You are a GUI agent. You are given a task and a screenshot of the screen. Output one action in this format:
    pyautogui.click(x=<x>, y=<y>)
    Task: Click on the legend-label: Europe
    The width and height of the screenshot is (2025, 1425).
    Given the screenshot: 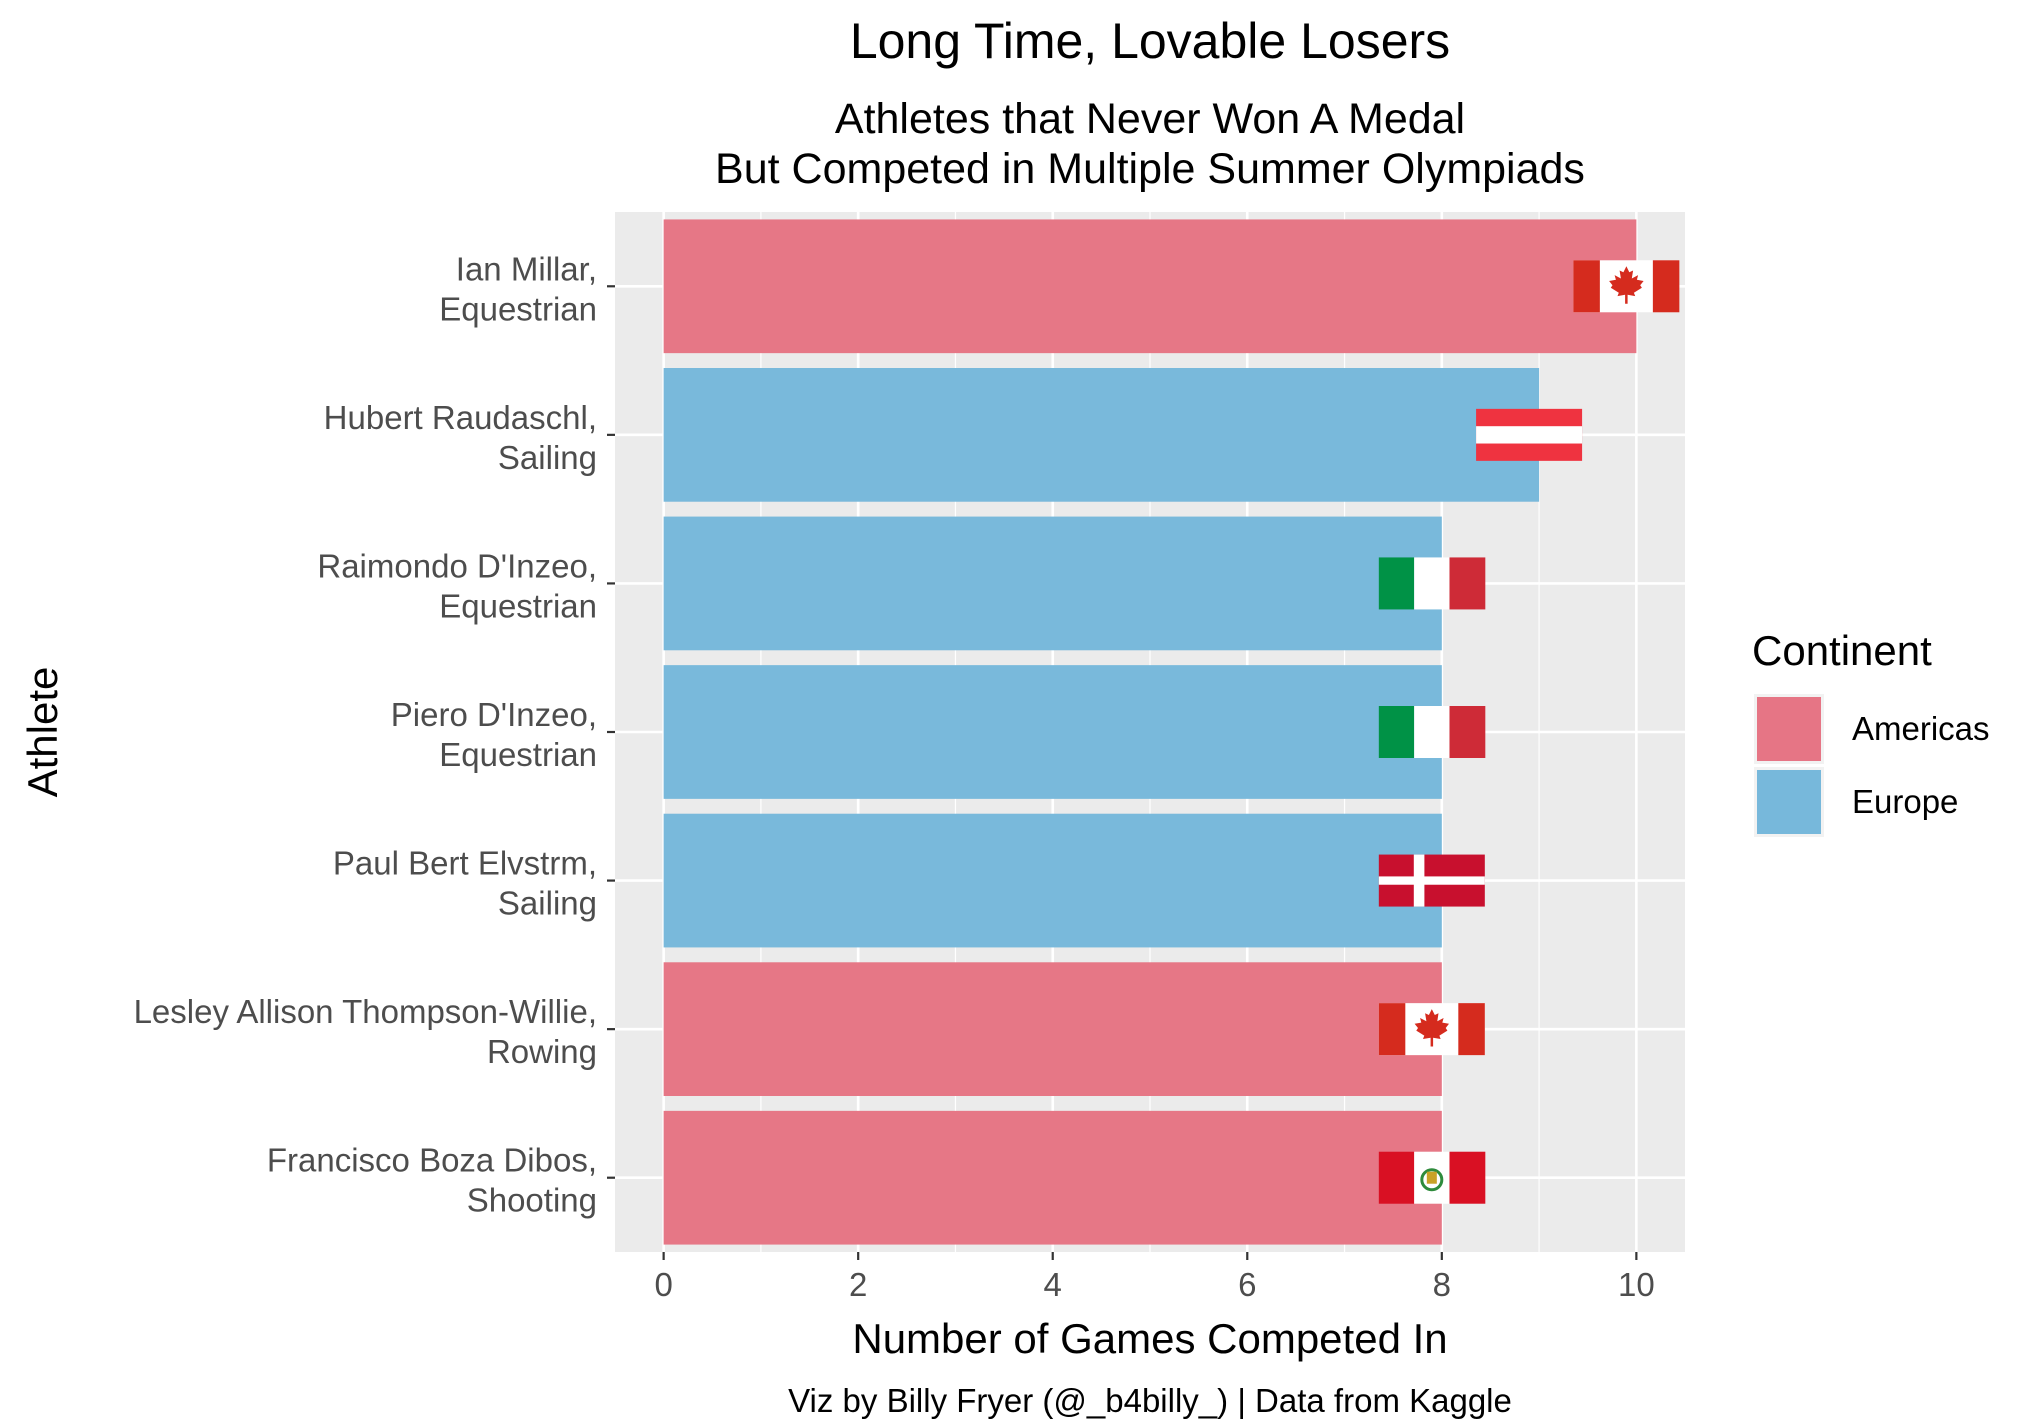 What is the action you would take?
    pyautogui.click(x=1905, y=801)
    